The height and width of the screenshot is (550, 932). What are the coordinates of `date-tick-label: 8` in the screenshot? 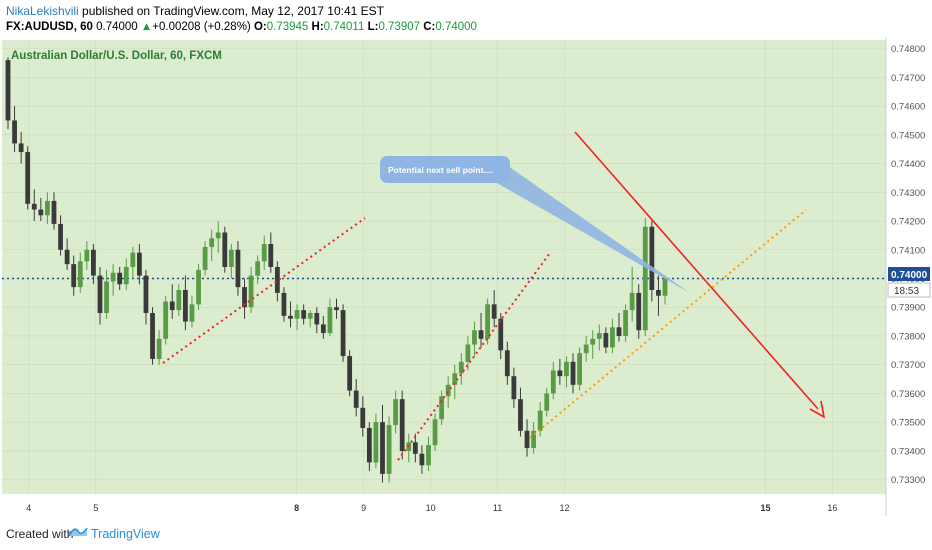 It's located at (296, 508).